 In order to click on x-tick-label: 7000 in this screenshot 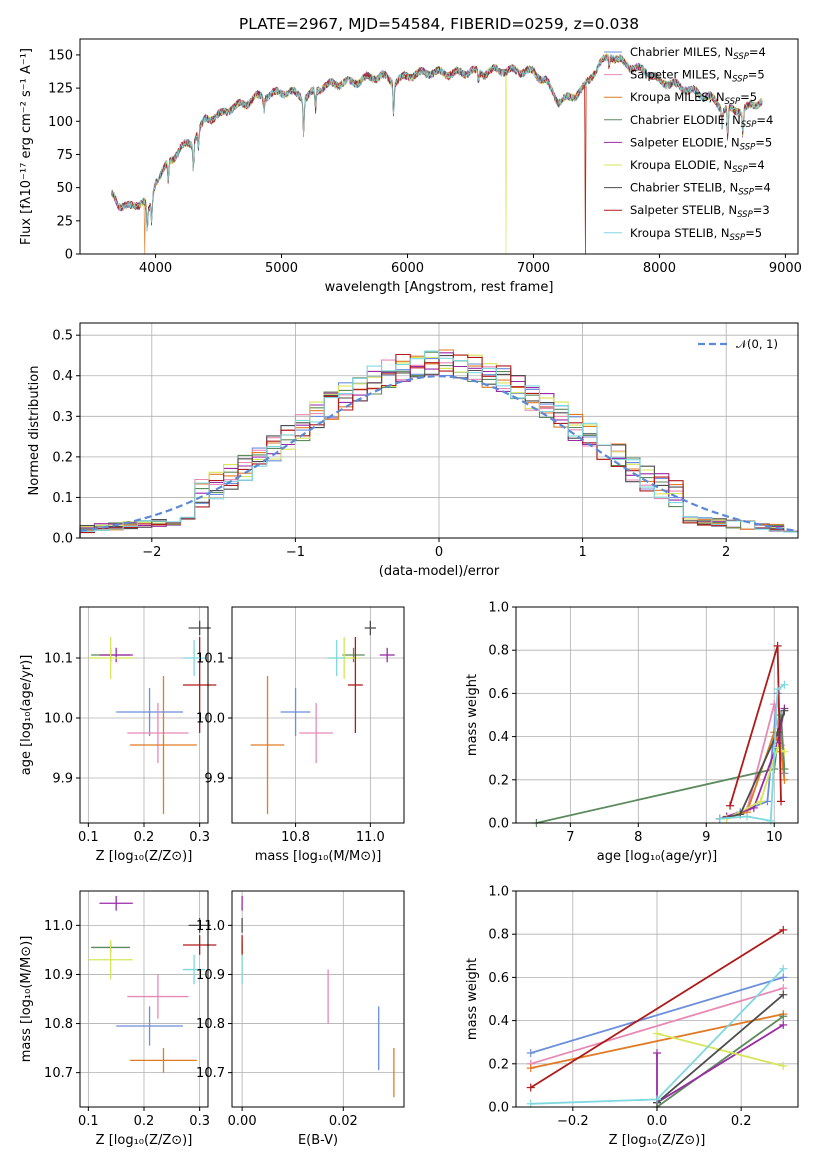, I will do `click(533, 268)`.